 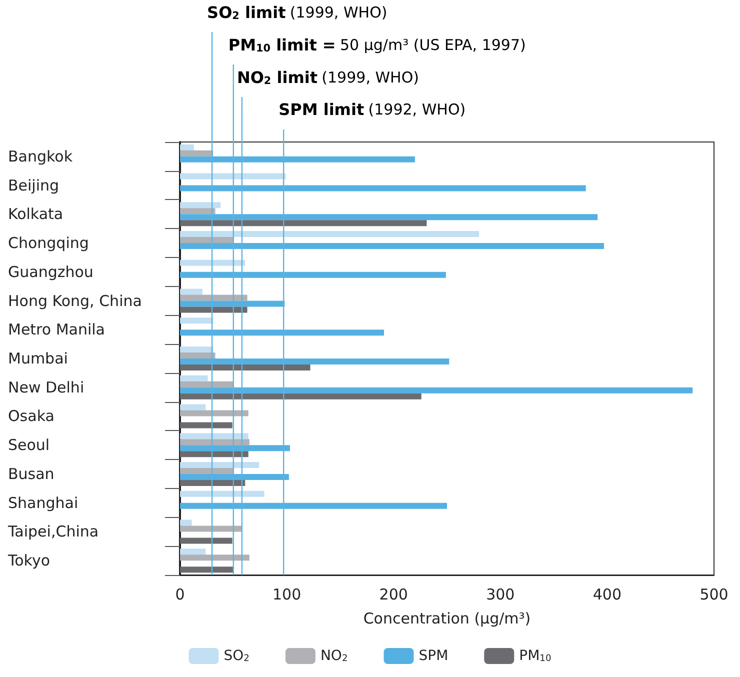 What do you see at coordinates (334, 656) in the screenshot?
I see `legend-label: NO2` at bounding box center [334, 656].